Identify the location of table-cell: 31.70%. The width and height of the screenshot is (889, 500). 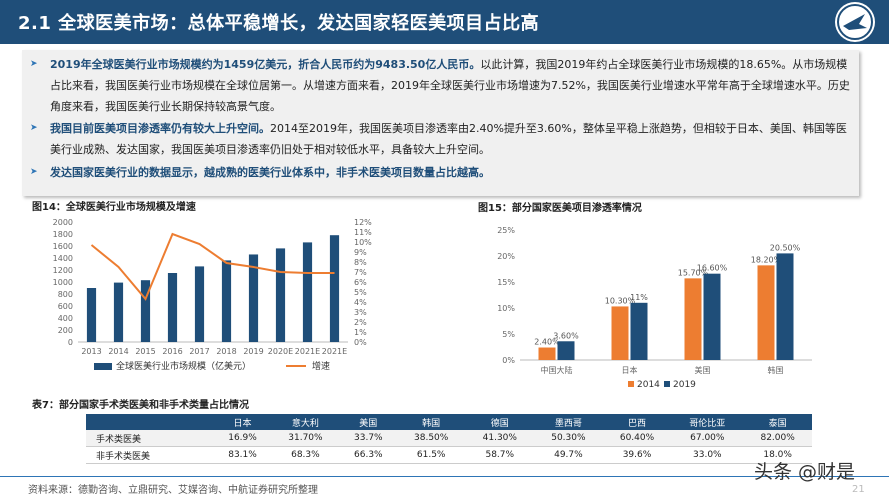
(305, 438).